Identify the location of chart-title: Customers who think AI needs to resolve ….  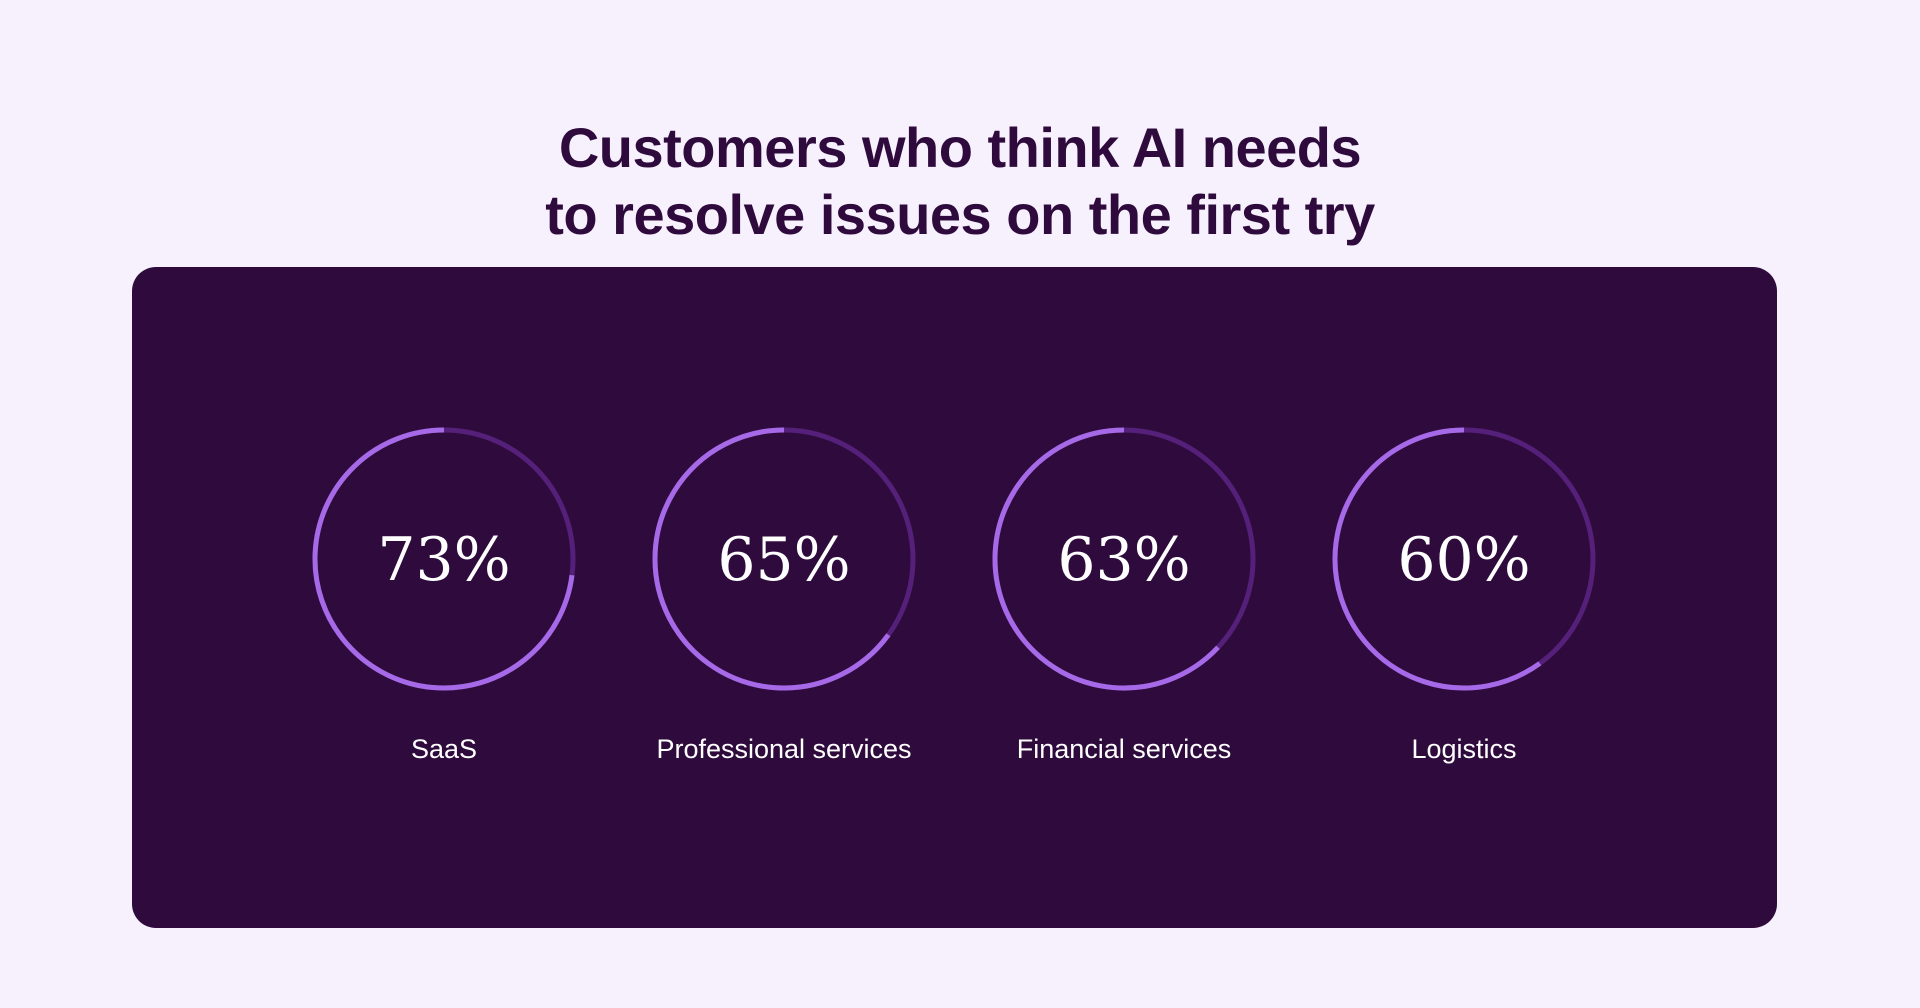
(960, 181).